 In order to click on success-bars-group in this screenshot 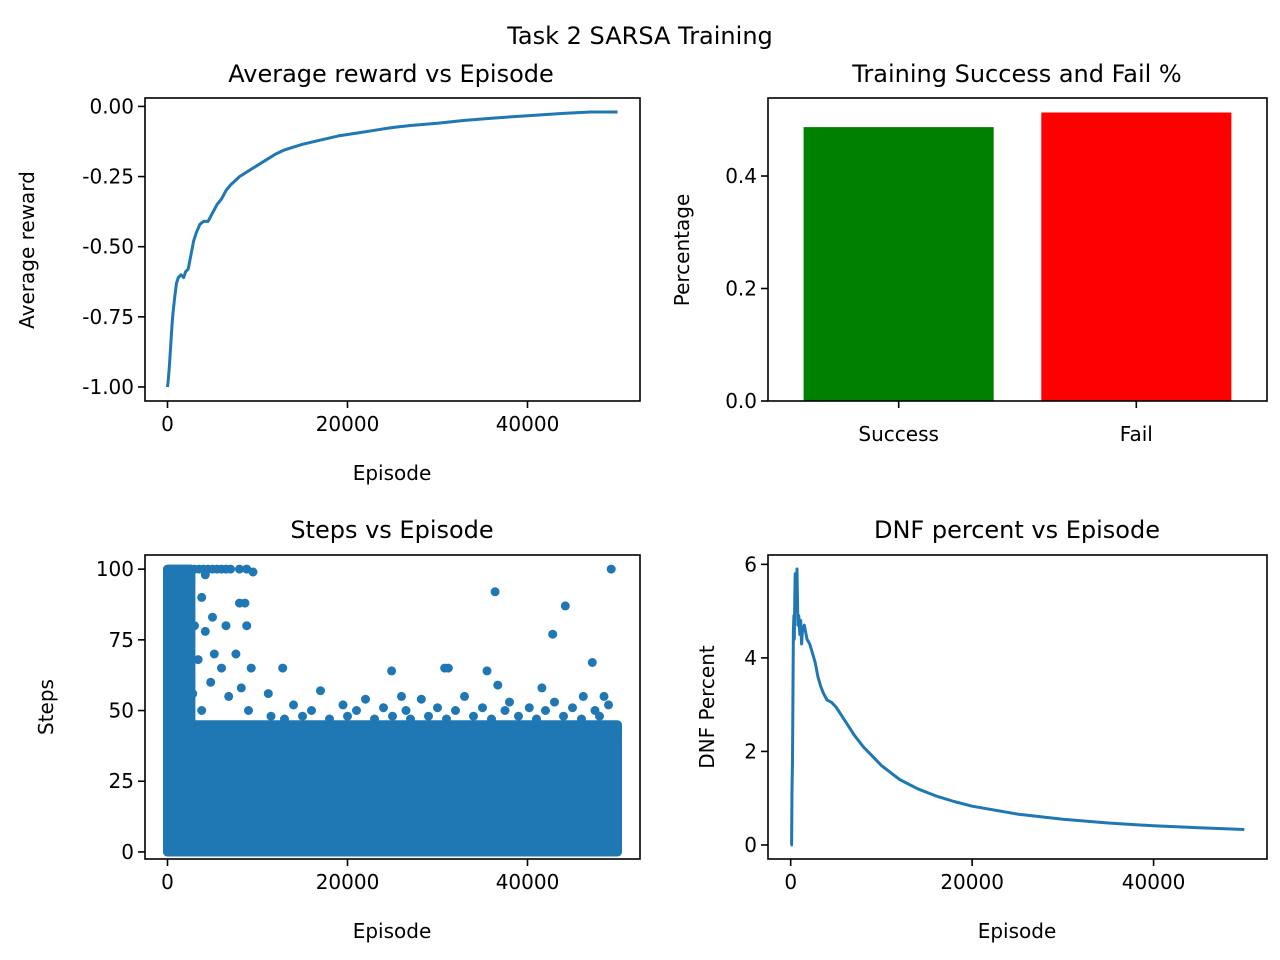, I will do `click(1017, 256)`.